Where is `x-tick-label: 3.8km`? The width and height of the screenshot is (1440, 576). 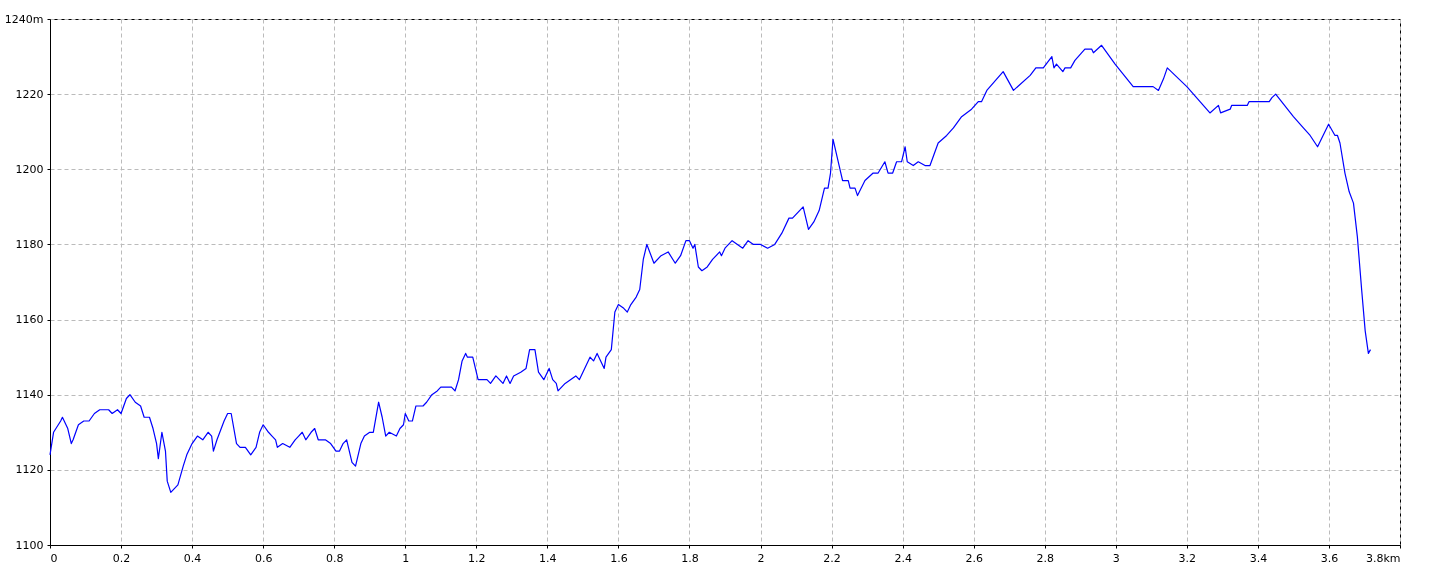
x-tick-label: 3.8km is located at coordinates (1383, 558).